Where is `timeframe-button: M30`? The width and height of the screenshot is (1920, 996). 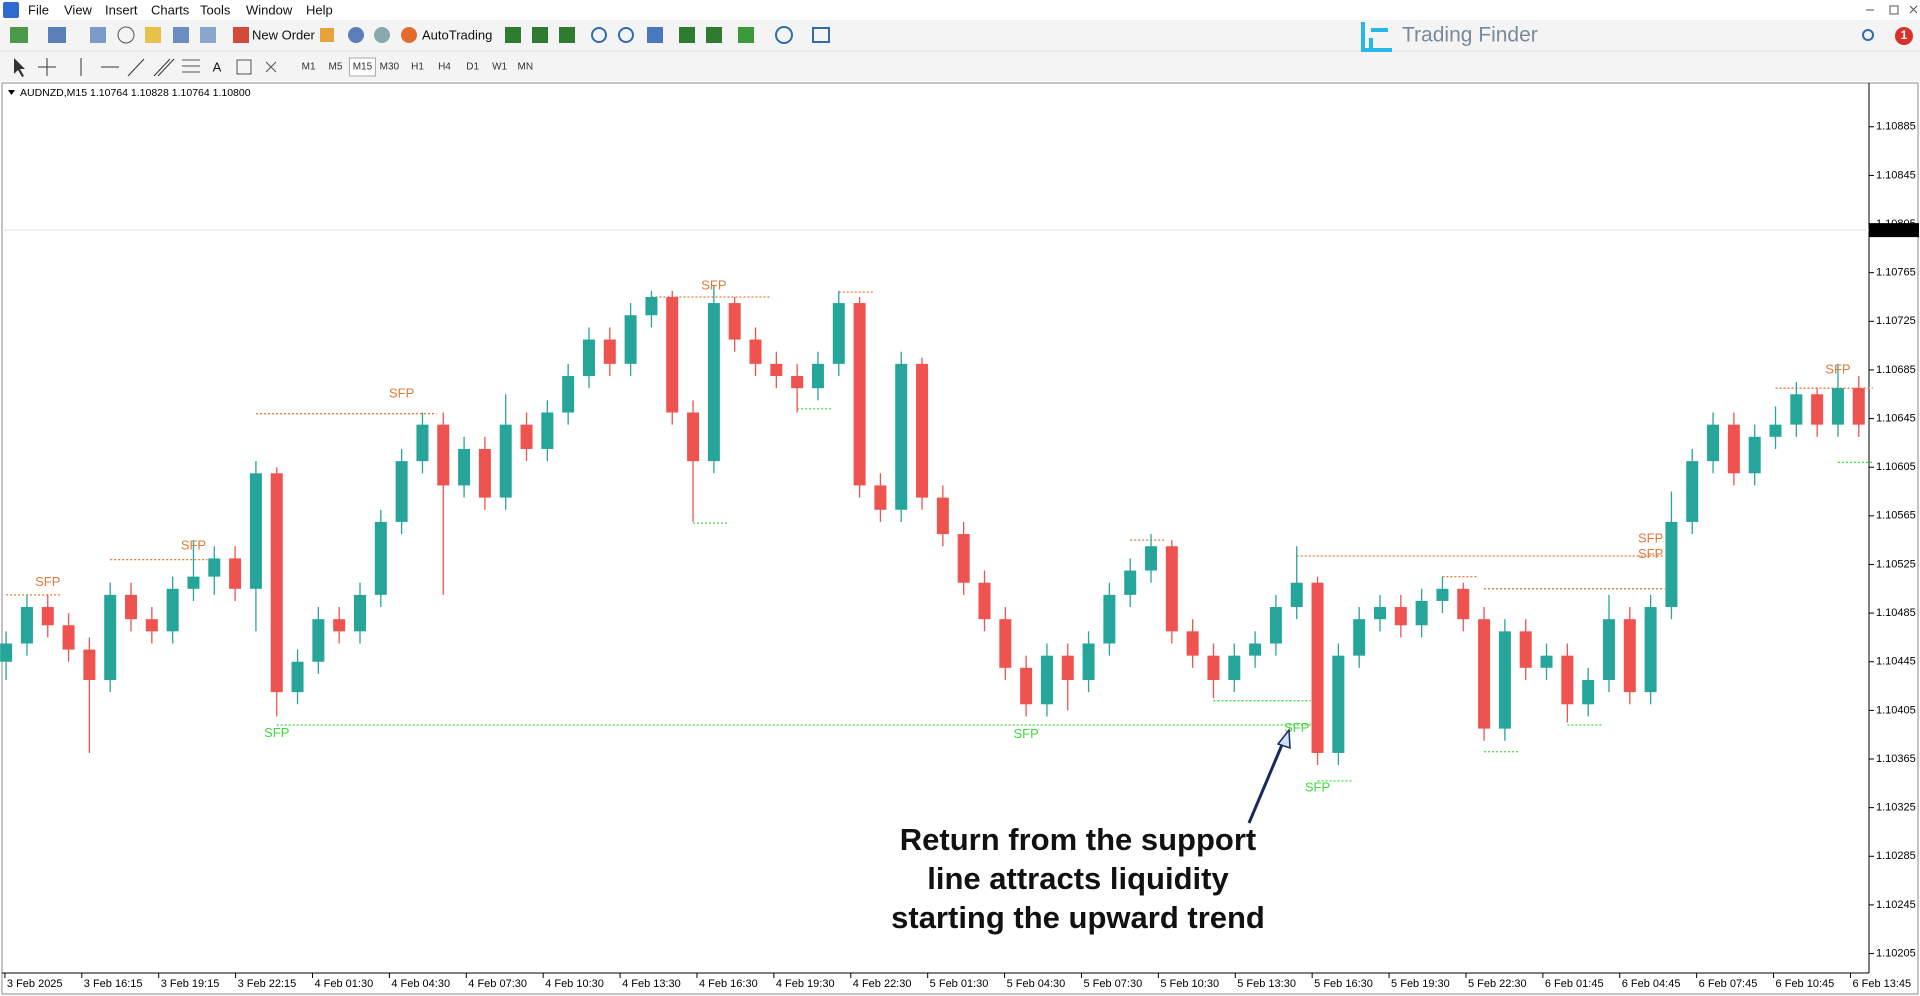
timeframe-button: M30 is located at coordinates (390, 67).